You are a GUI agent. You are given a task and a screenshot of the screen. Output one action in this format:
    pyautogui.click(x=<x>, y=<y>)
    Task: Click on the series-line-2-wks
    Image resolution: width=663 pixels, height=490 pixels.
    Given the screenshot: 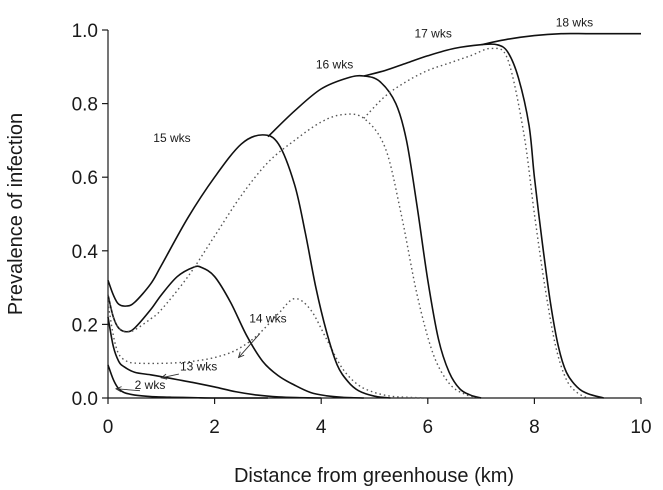 What is the action you would take?
    pyautogui.click(x=187, y=381)
    